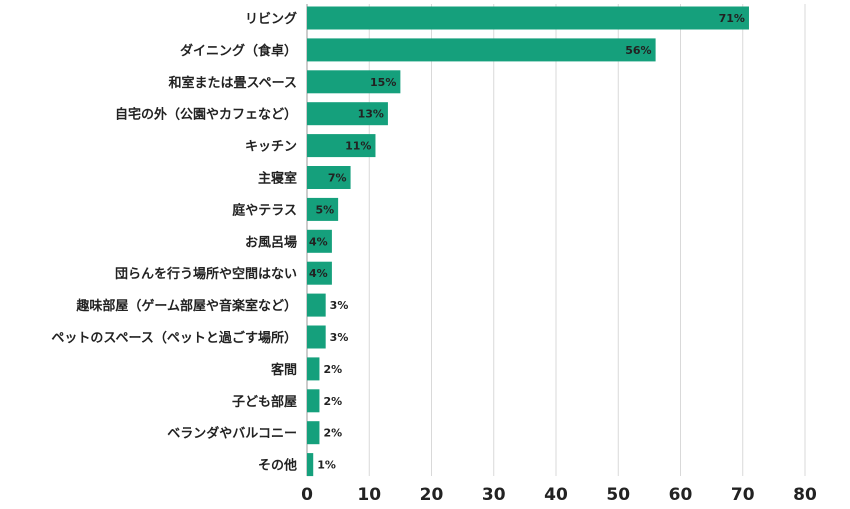 The image size is (850, 509). I want to click on x-tick-label: 80, so click(805, 494).